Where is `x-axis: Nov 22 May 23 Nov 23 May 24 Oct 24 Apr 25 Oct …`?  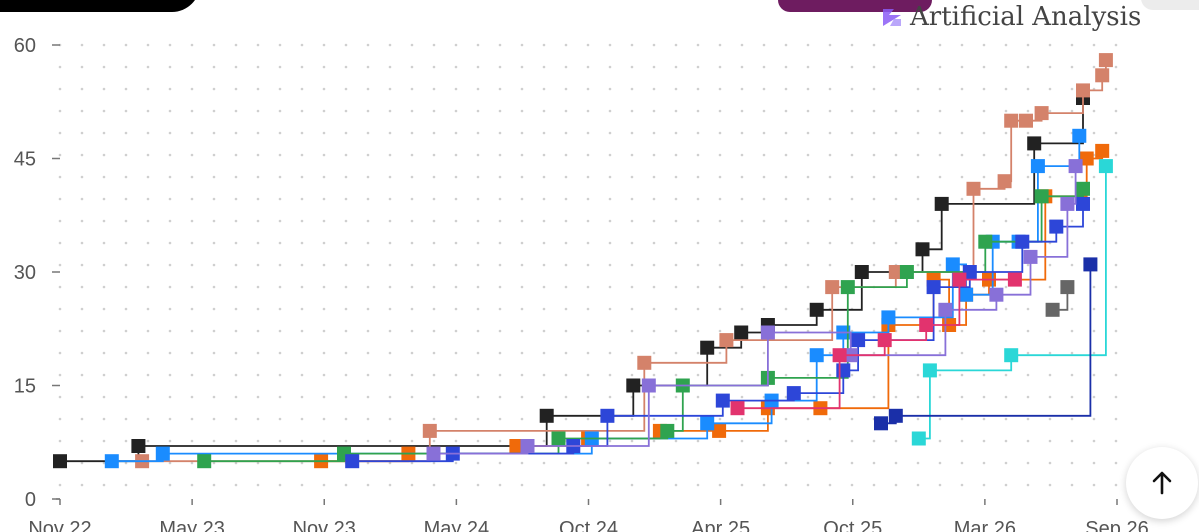
x-axis: Nov 22 May 23 Nov 23 May 24 Oct 24 Apr 25 Oct … is located at coordinates (588, 515).